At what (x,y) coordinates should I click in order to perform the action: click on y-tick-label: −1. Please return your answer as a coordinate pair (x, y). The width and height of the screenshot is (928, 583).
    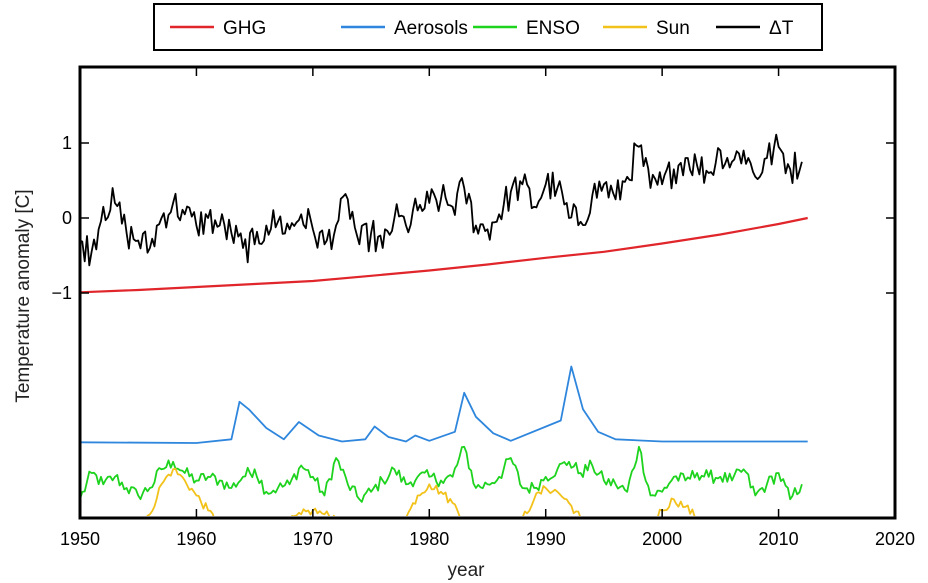
    Looking at the image, I should click on (61, 293).